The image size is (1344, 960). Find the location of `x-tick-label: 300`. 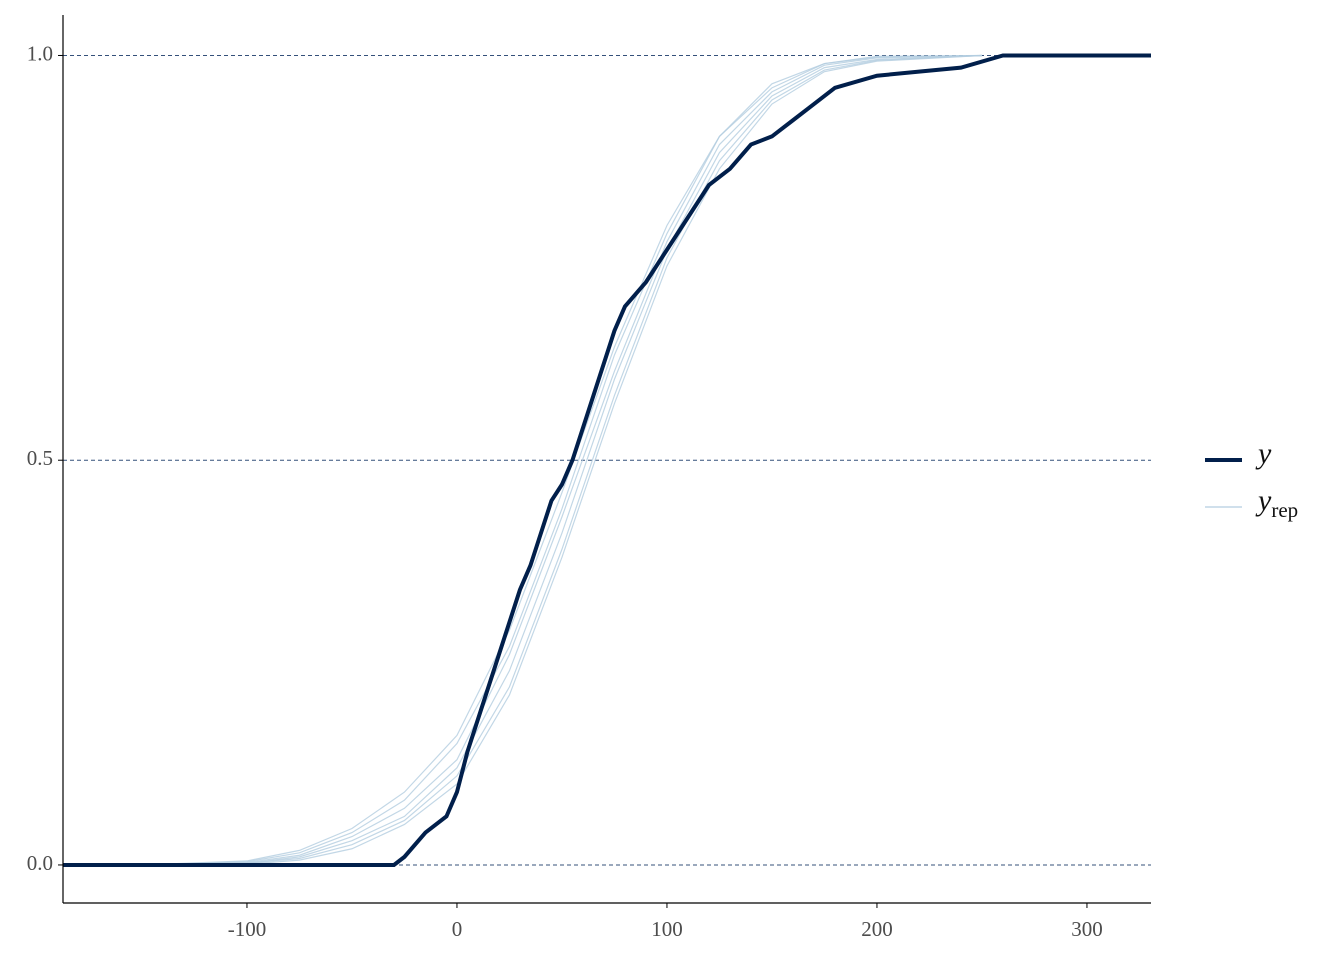

x-tick-label: 300 is located at coordinates (1087, 929).